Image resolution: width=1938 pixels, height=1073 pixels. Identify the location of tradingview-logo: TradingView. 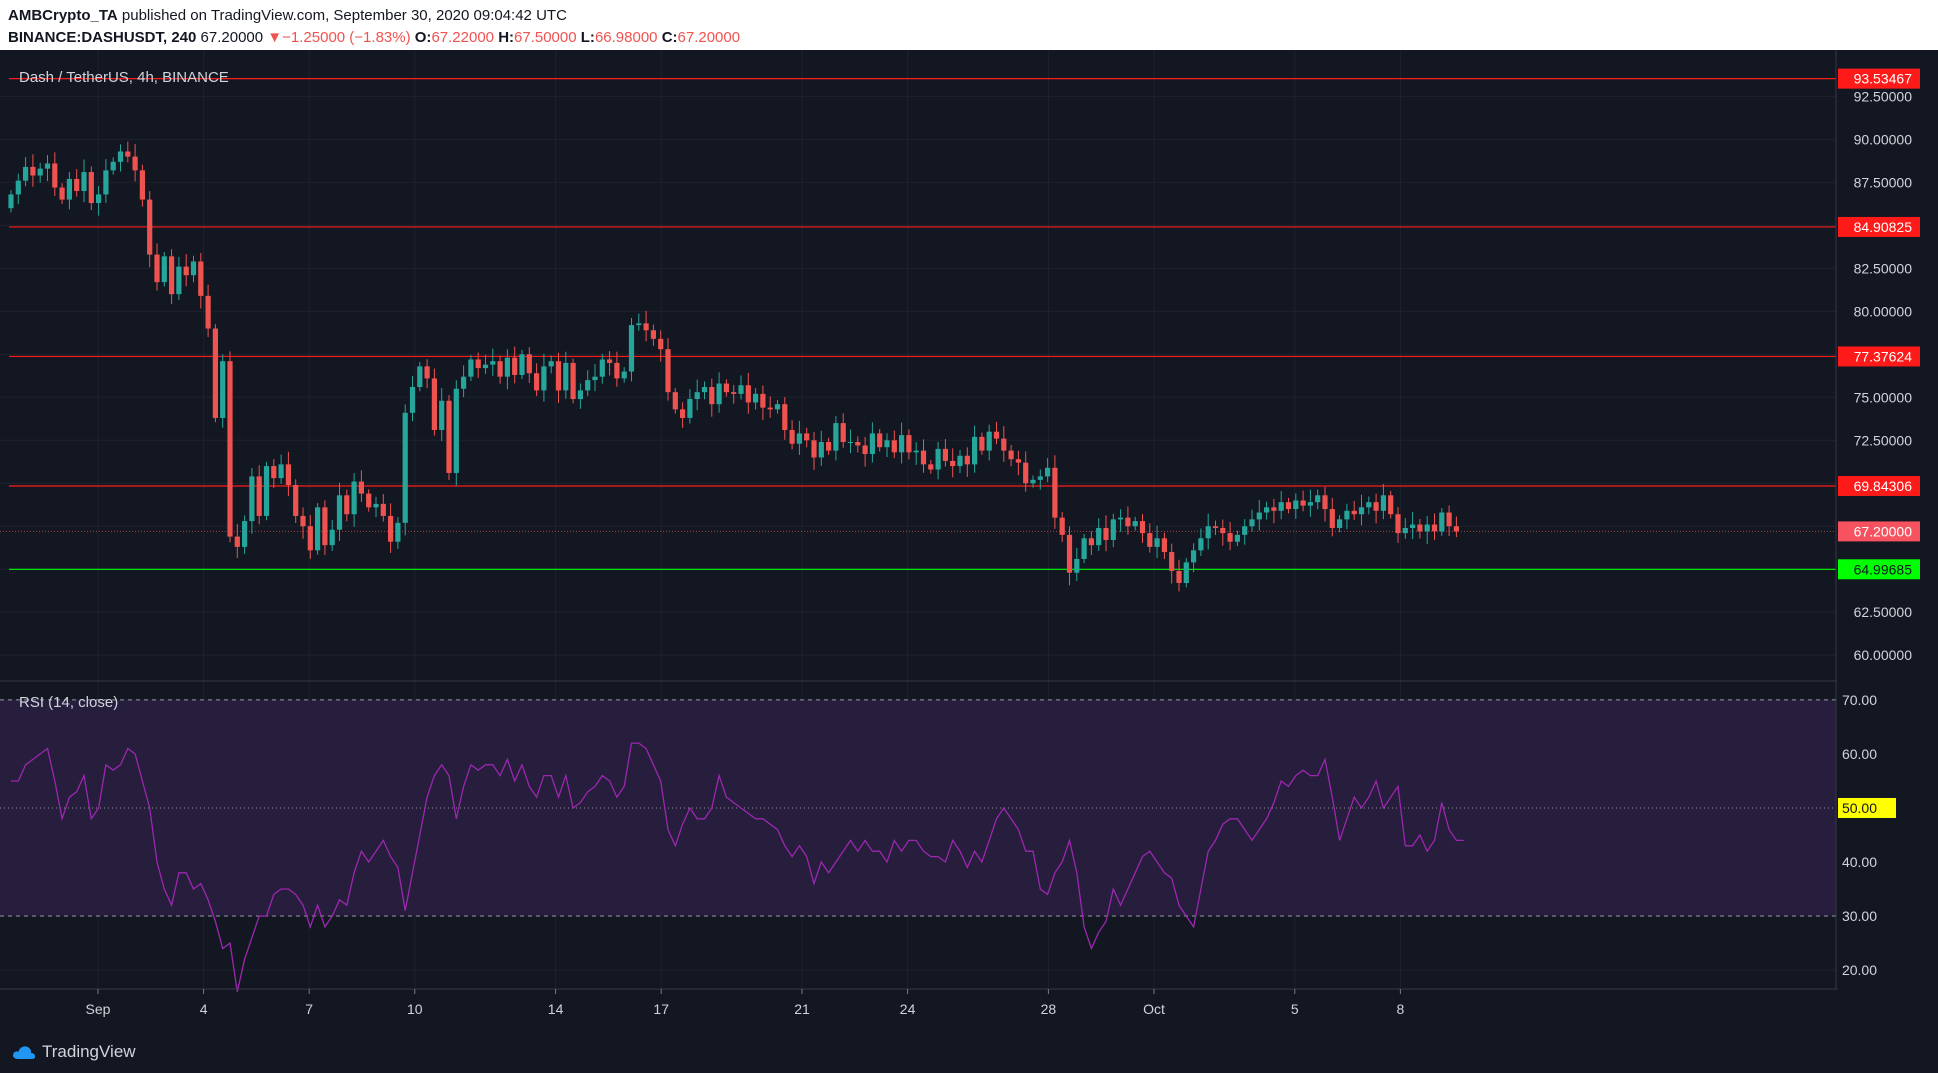
(74, 1052).